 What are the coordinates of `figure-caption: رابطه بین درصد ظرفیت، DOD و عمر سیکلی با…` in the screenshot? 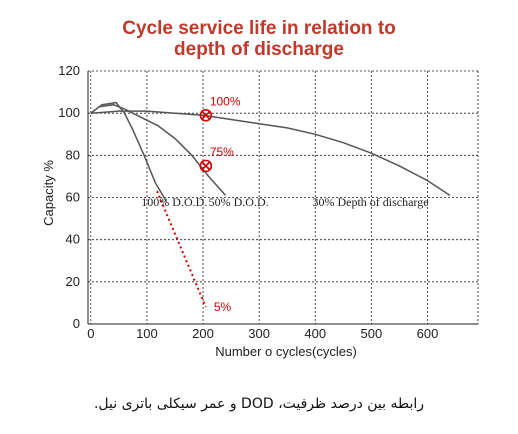 It's located at (259, 404).